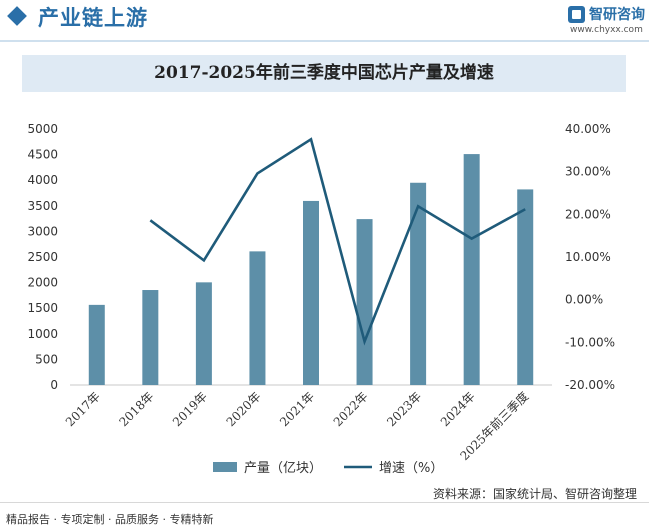 The height and width of the screenshot is (527, 649). Describe the element at coordinates (534, 494) in the screenshot. I see `source-note: 资料来源：国家统计局、智研咨询整理` at that location.